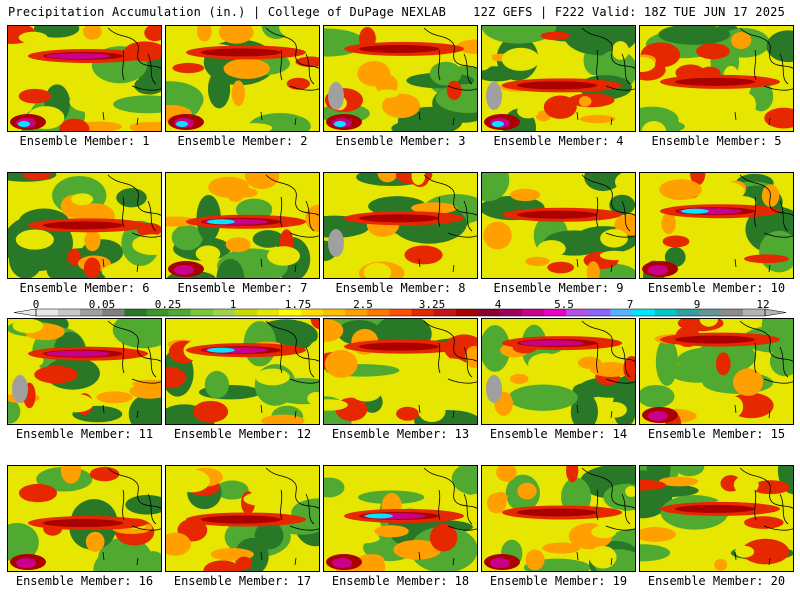  What do you see at coordinates (84, 141) in the screenshot?
I see `ensemble-member-label-1: Ensemble Member: 1` at bounding box center [84, 141].